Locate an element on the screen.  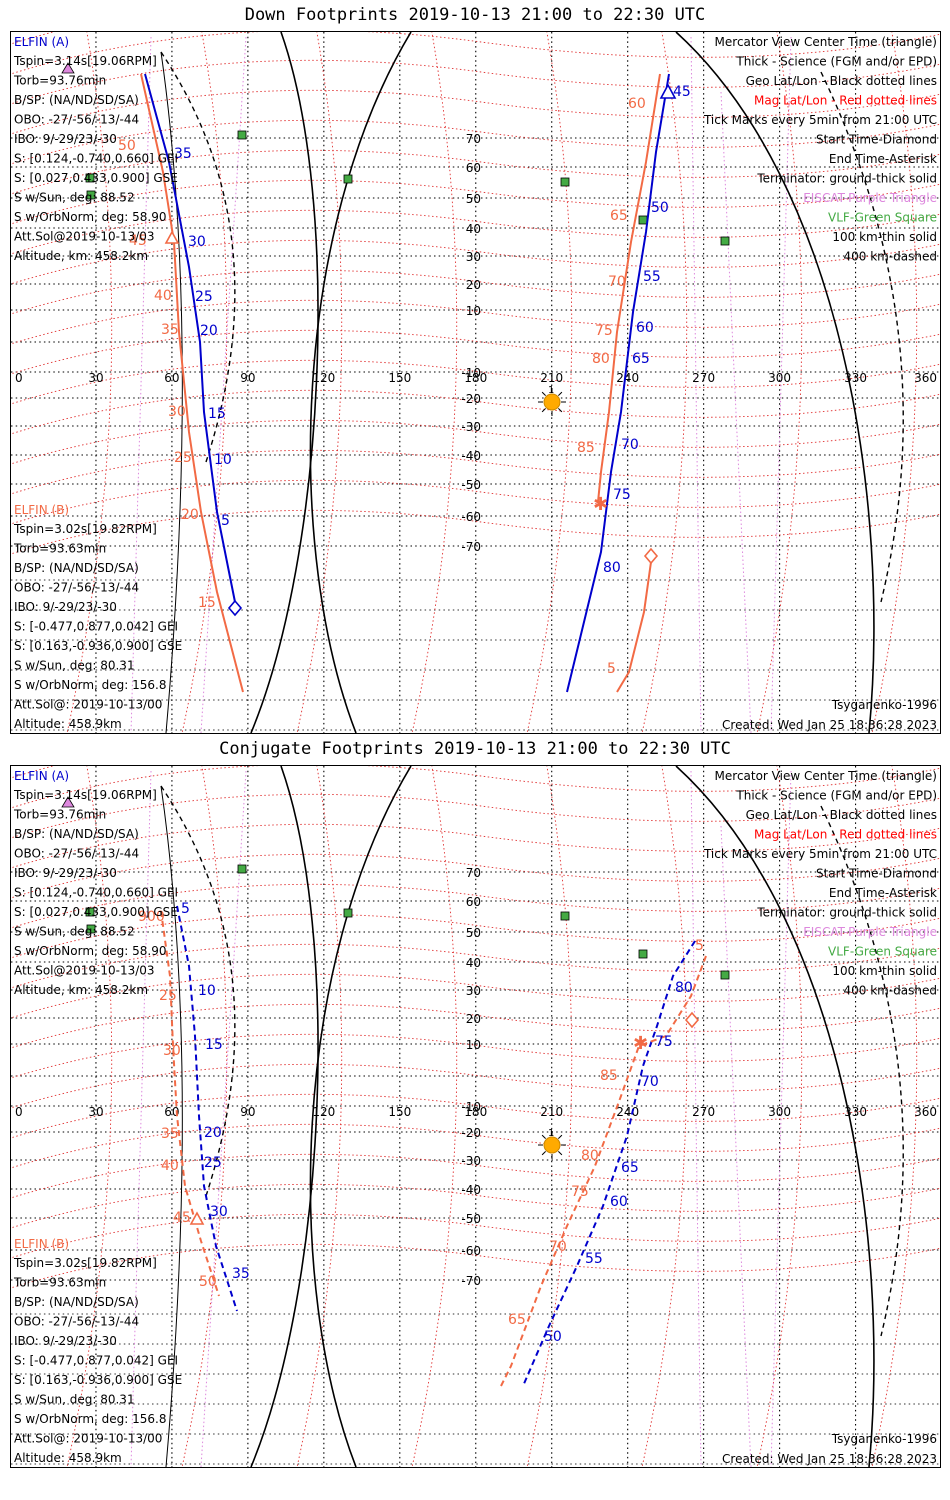
elfin-b-info-line: Altitude: 458.9km is located at coordinates (68, 1458).